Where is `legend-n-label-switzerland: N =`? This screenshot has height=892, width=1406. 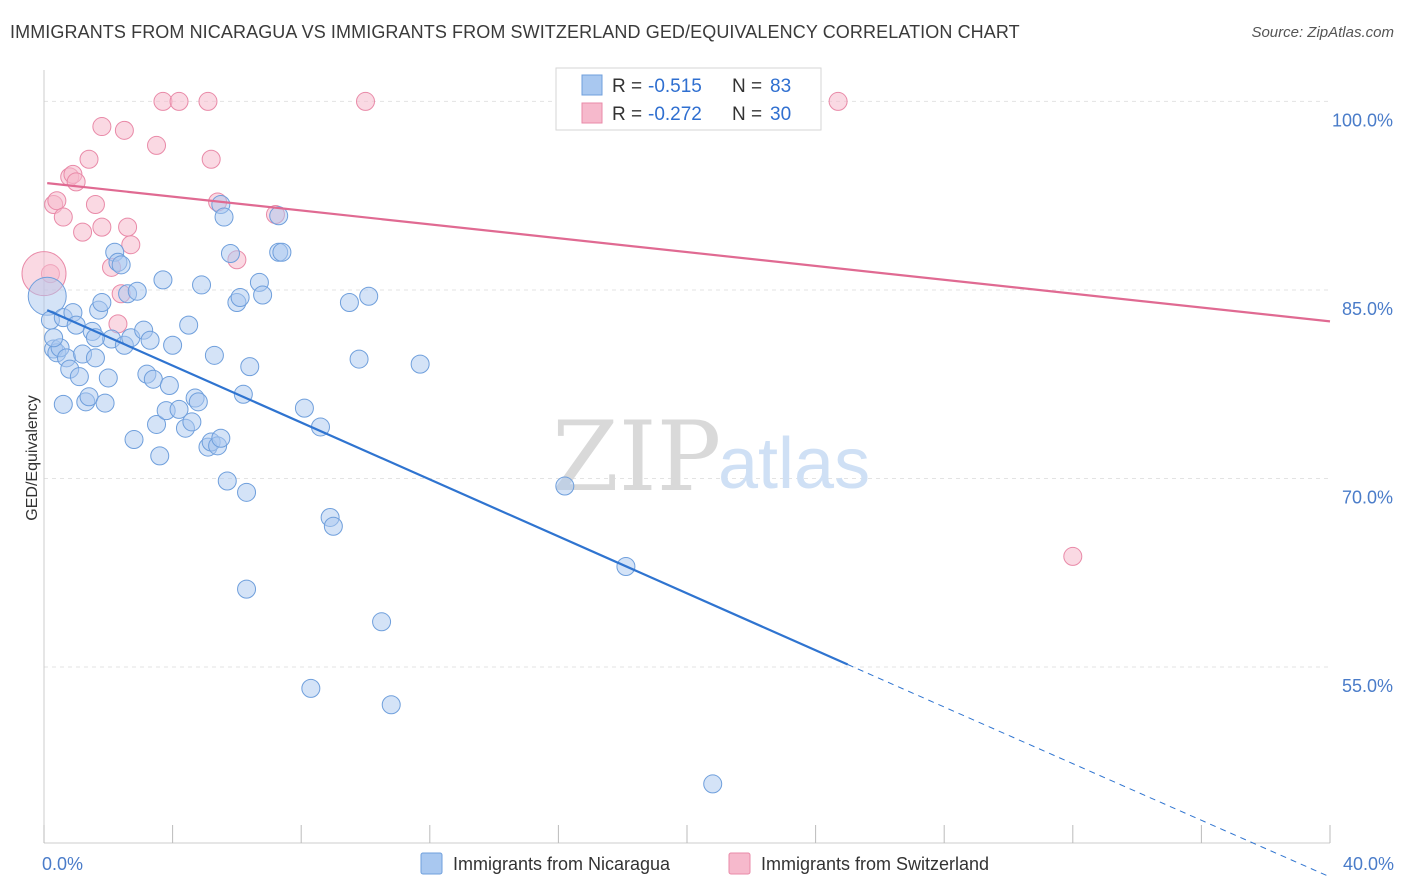 legend-n-label-switzerland: N = is located at coordinates (749, 114).